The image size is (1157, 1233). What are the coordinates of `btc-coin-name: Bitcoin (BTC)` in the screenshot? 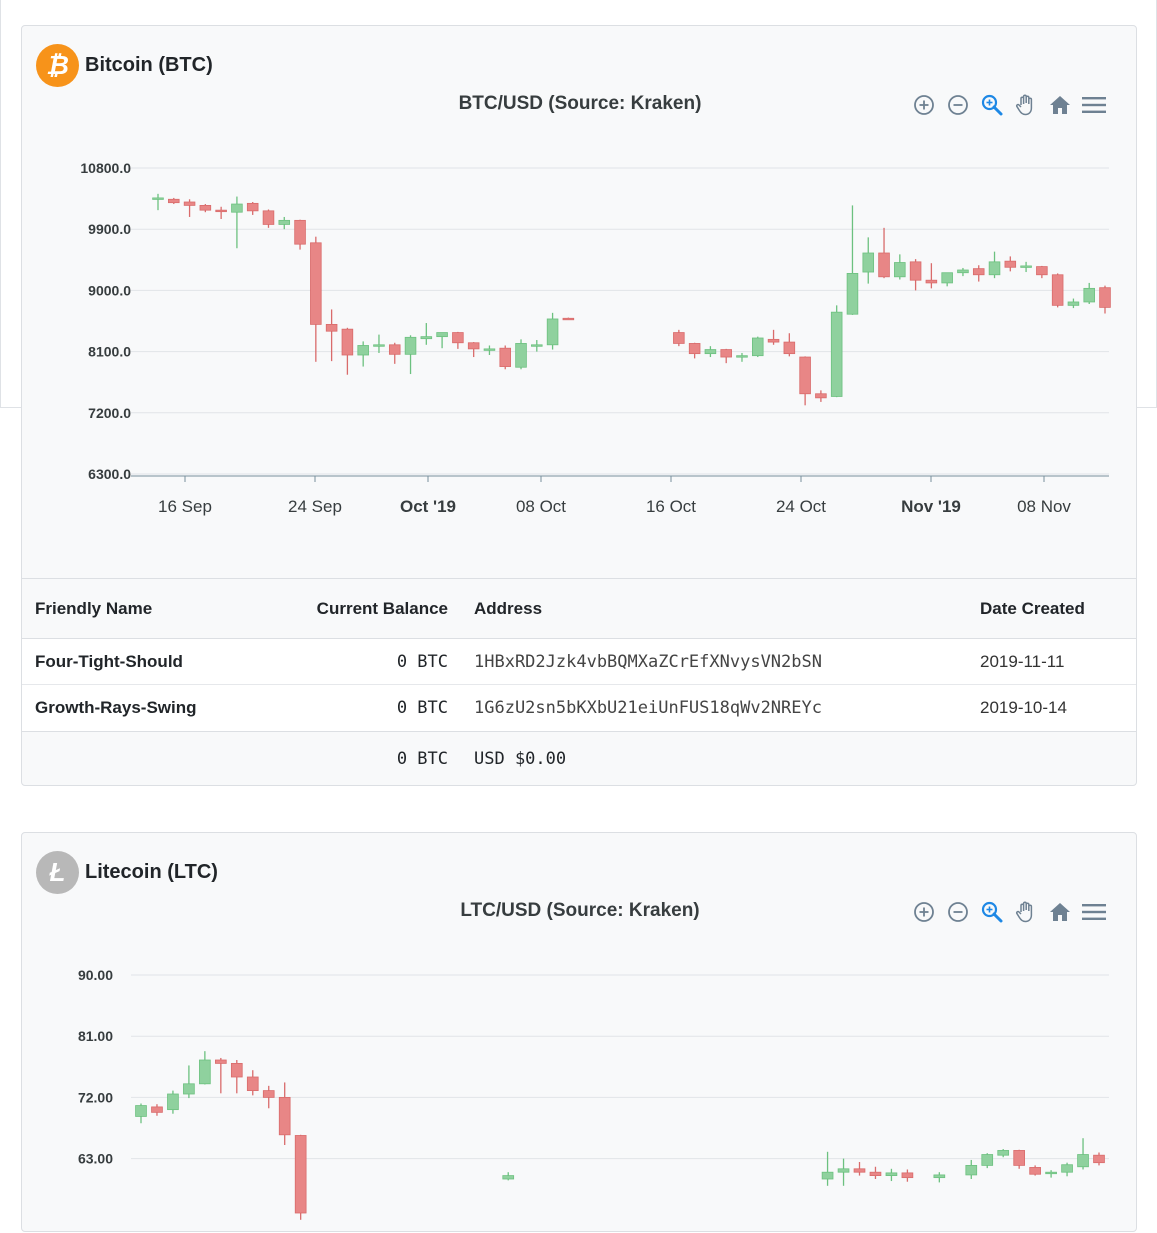 It's located at (149, 64).